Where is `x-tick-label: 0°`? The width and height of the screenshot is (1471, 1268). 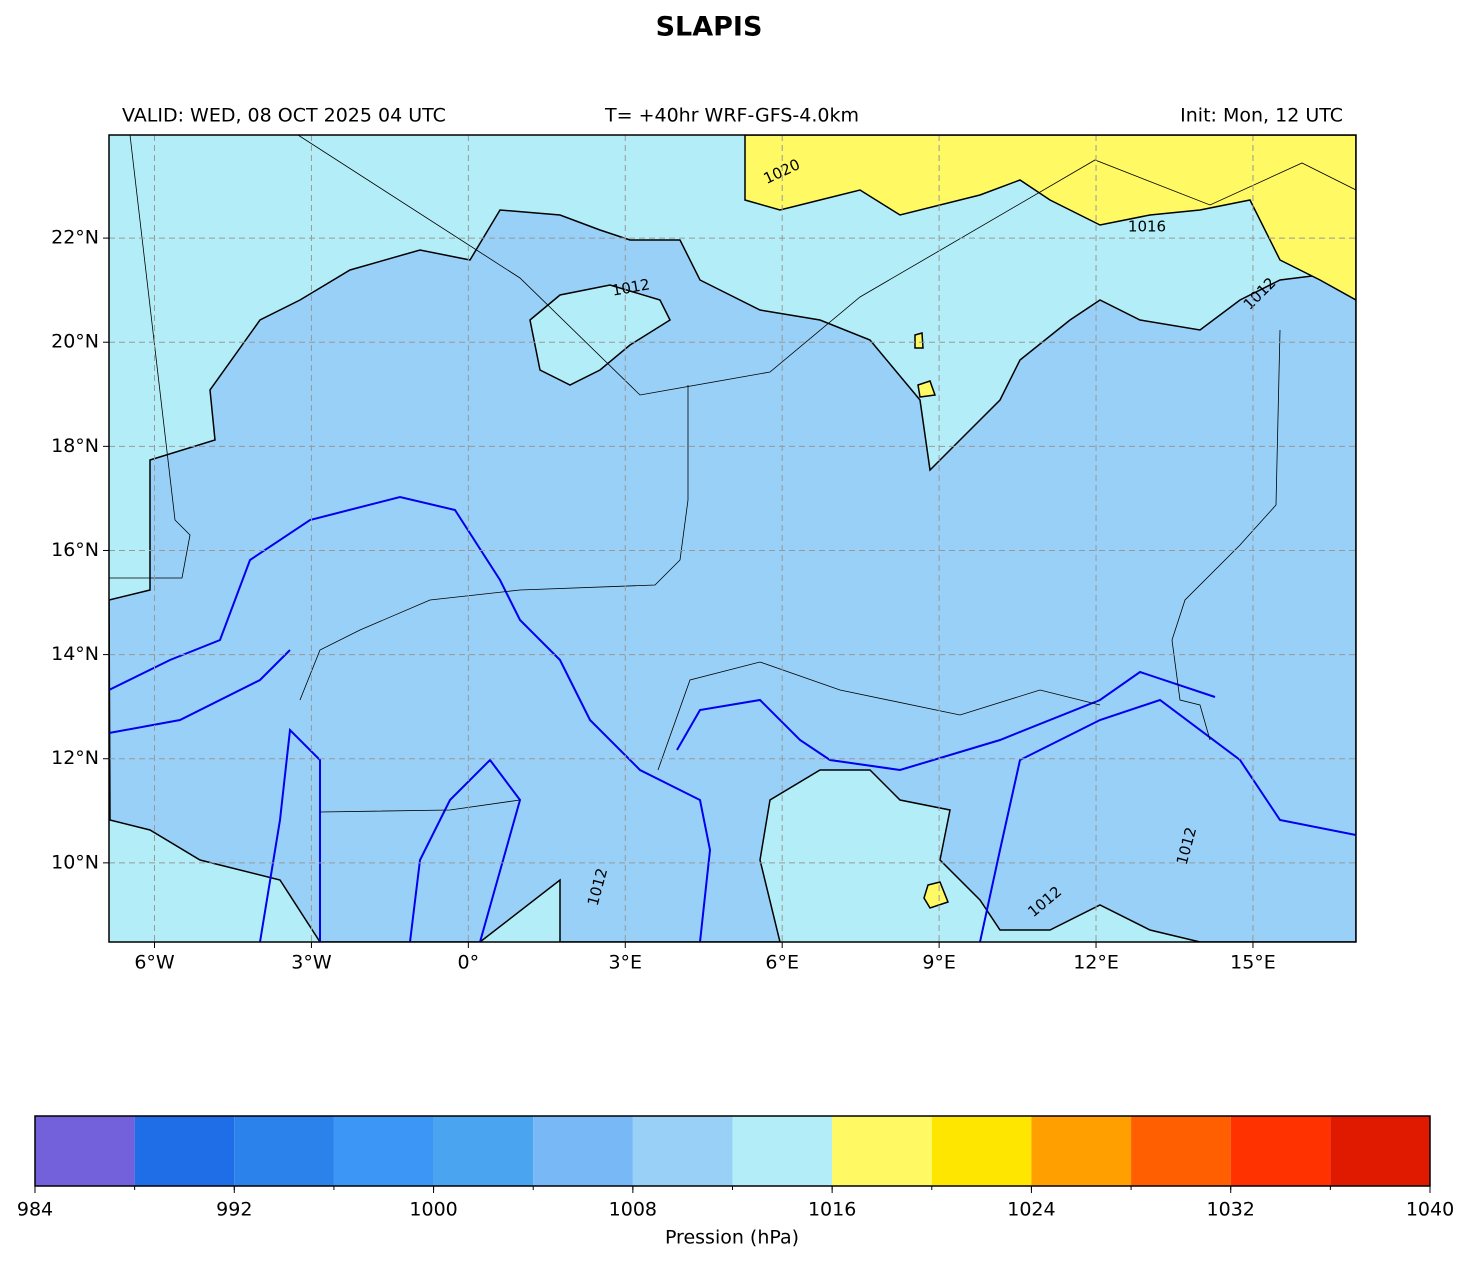
x-tick-label: 0° is located at coordinates (469, 963).